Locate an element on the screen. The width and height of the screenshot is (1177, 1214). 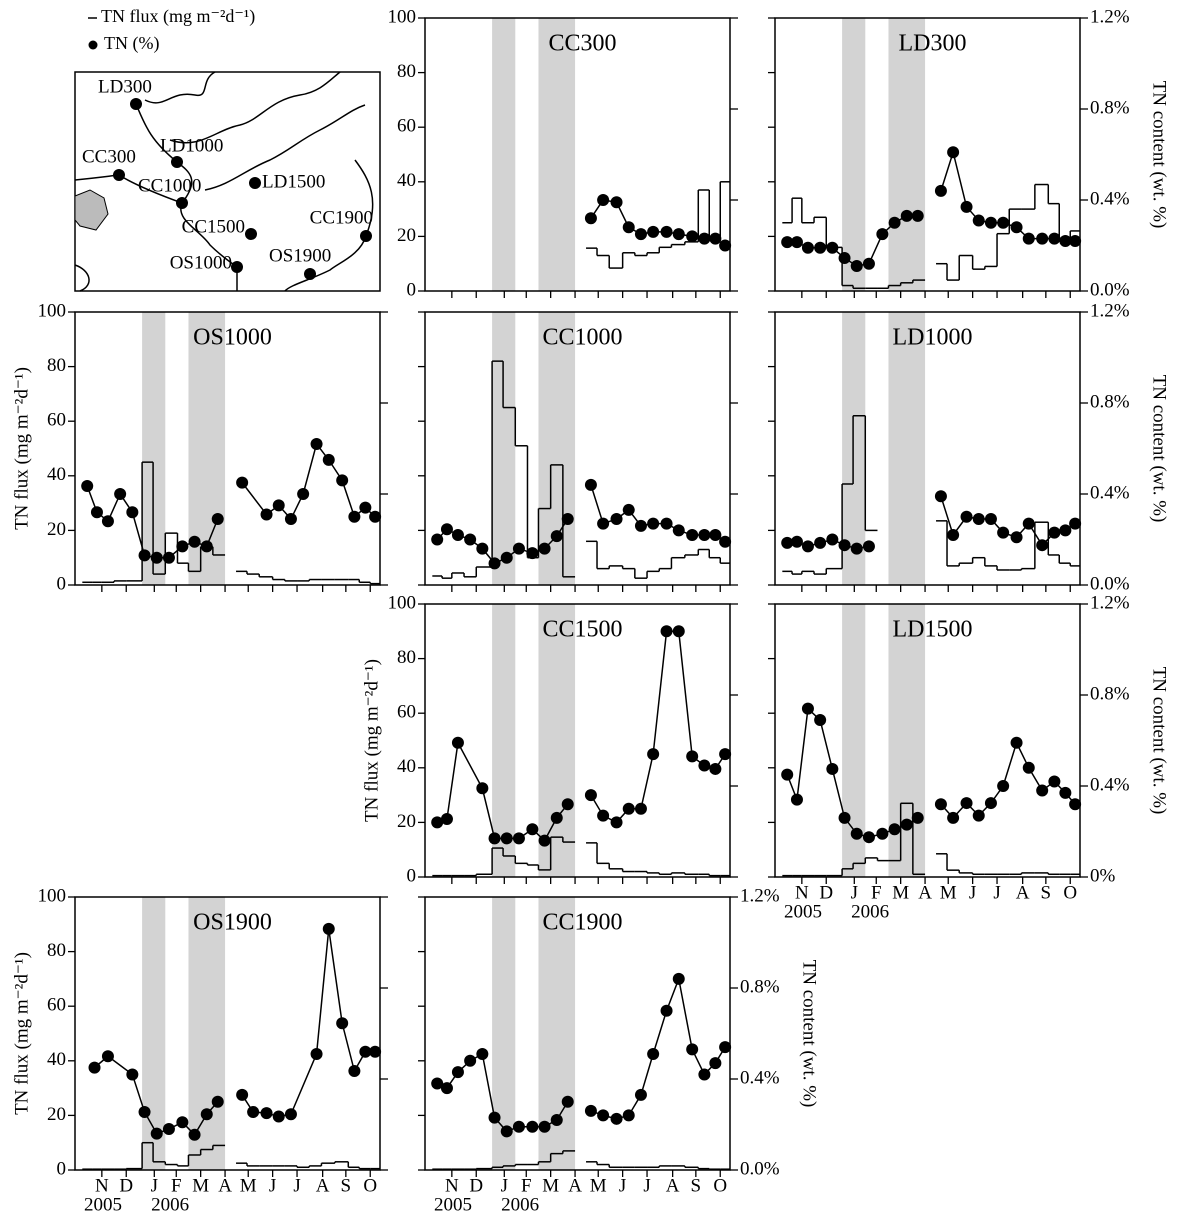
y2-tick-label: 0.4% is located at coordinates (1110, 198).